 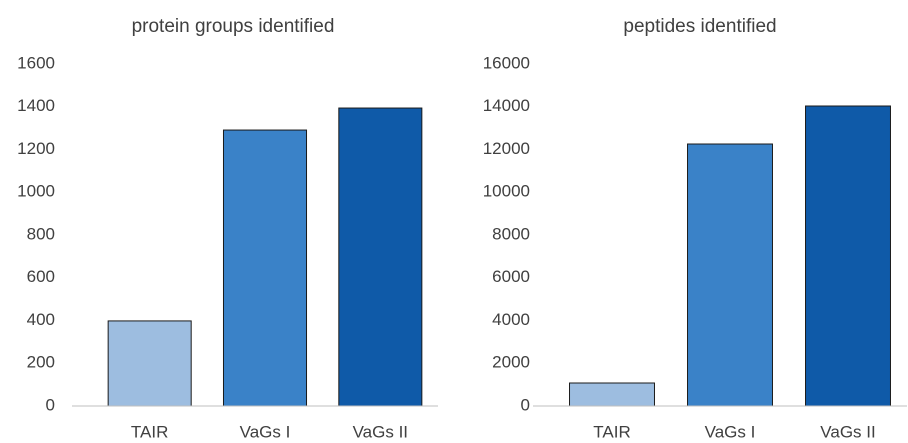 What do you see at coordinates (41, 319) in the screenshot?
I see `y-tick-label: 400` at bounding box center [41, 319].